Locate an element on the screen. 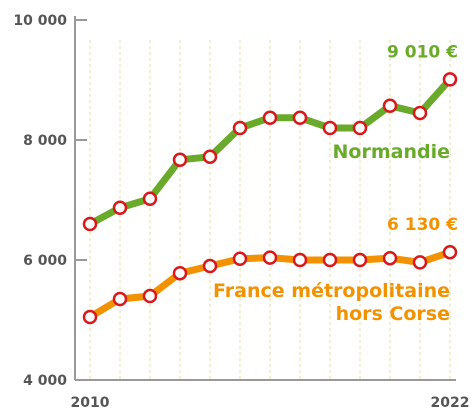 This screenshot has height=414, width=475. y-tick-label: 4 000 is located at coordinates (45, 381).